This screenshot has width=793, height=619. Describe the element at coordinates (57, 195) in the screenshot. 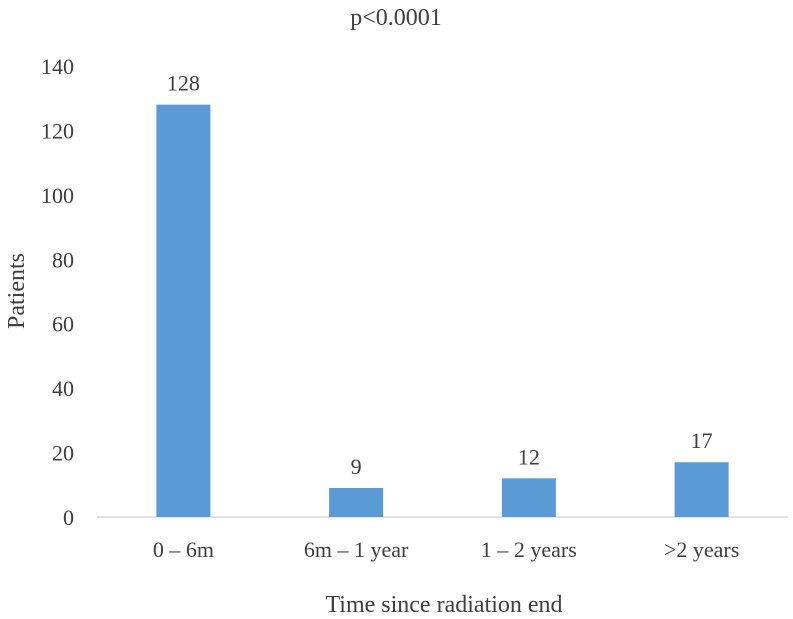

I see `y-tick-label: 100` at that location.